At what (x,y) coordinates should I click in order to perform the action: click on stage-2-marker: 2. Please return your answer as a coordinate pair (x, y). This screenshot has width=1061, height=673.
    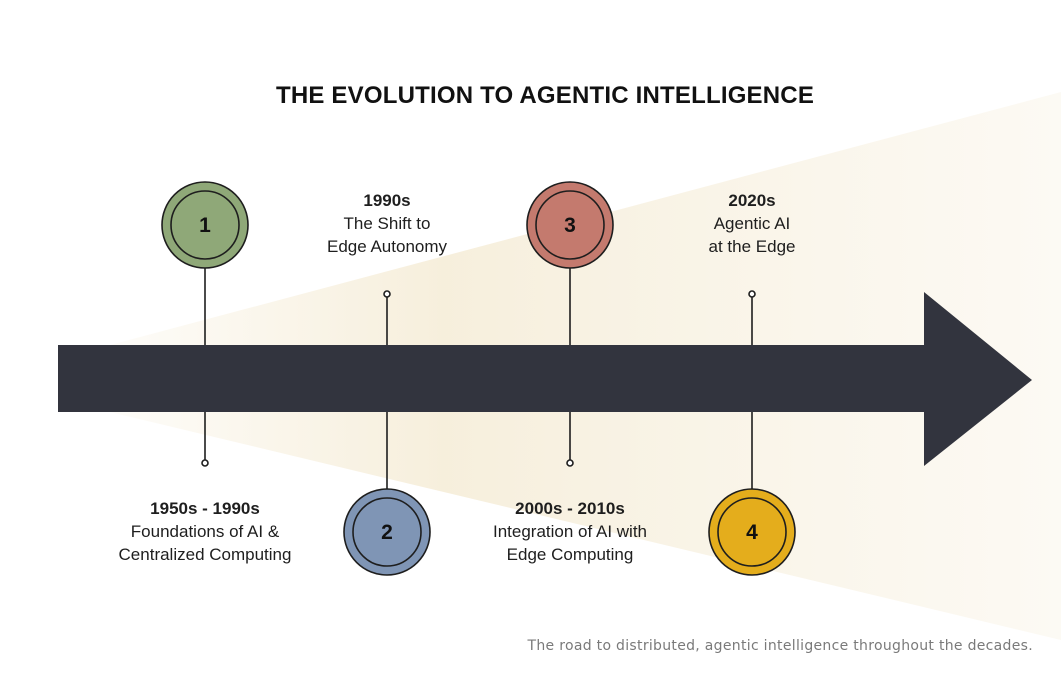
    Looking at the image, I should click on (387, 433).